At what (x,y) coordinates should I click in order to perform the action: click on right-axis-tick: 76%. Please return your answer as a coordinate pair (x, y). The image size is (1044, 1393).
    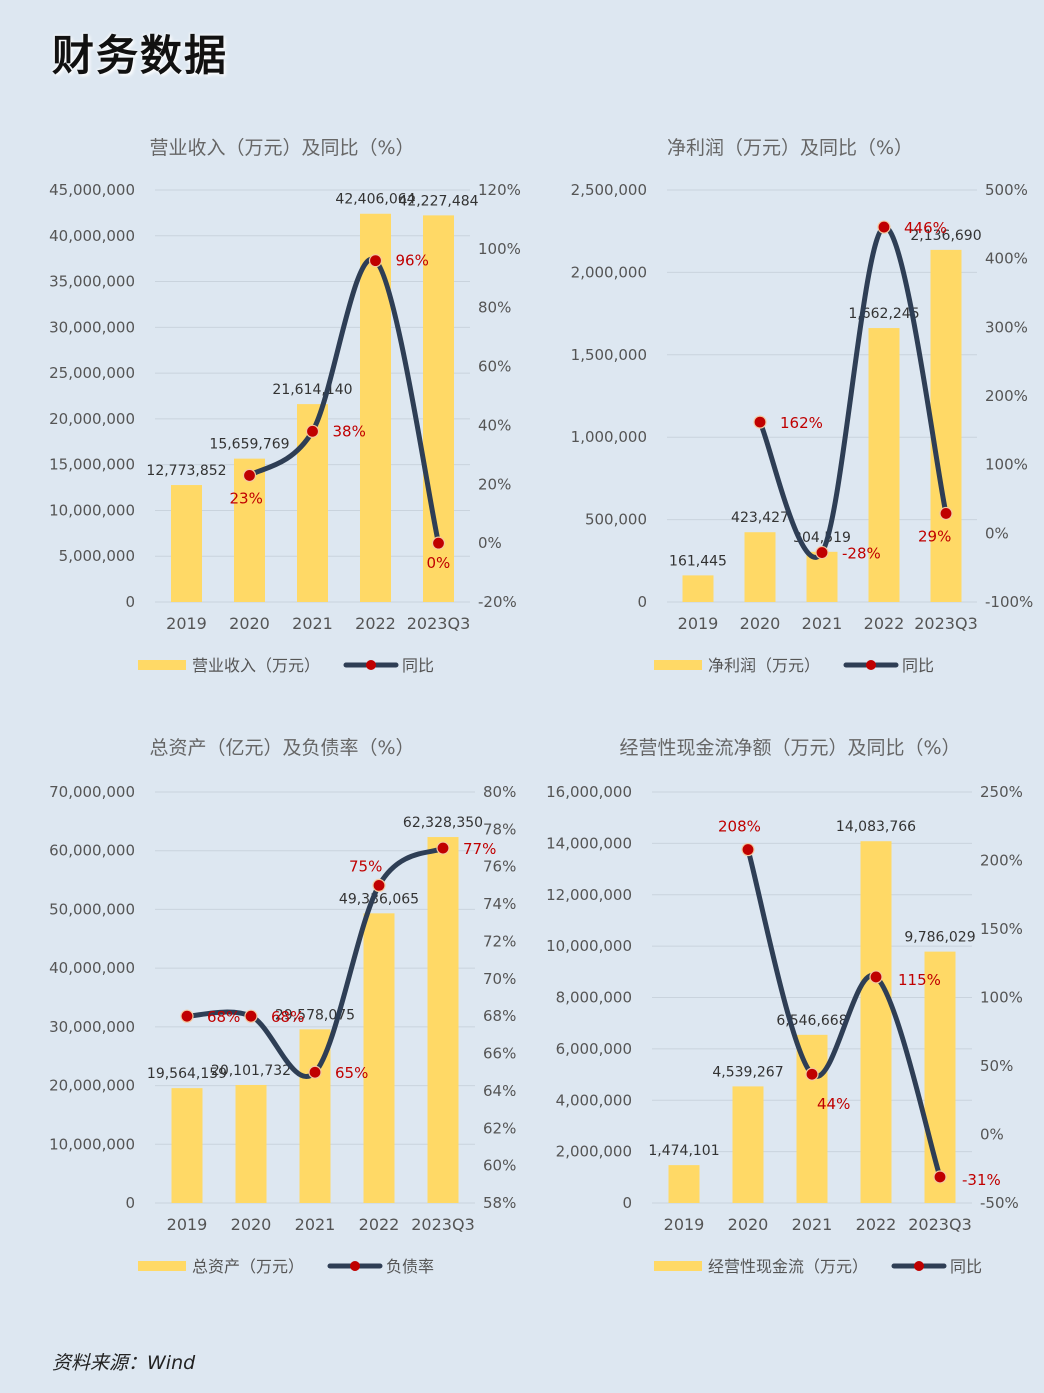
    Looking at the image, I should click on (499, 867).